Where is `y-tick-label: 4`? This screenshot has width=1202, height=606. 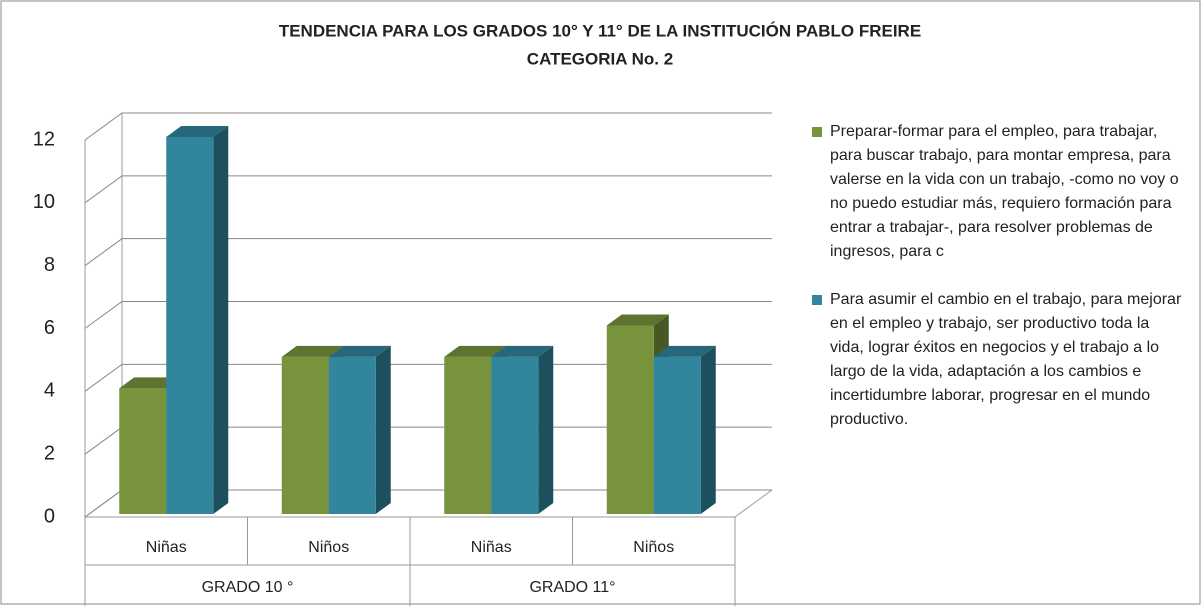
y-tick-label: 4 is located at coordinates (49, 391).